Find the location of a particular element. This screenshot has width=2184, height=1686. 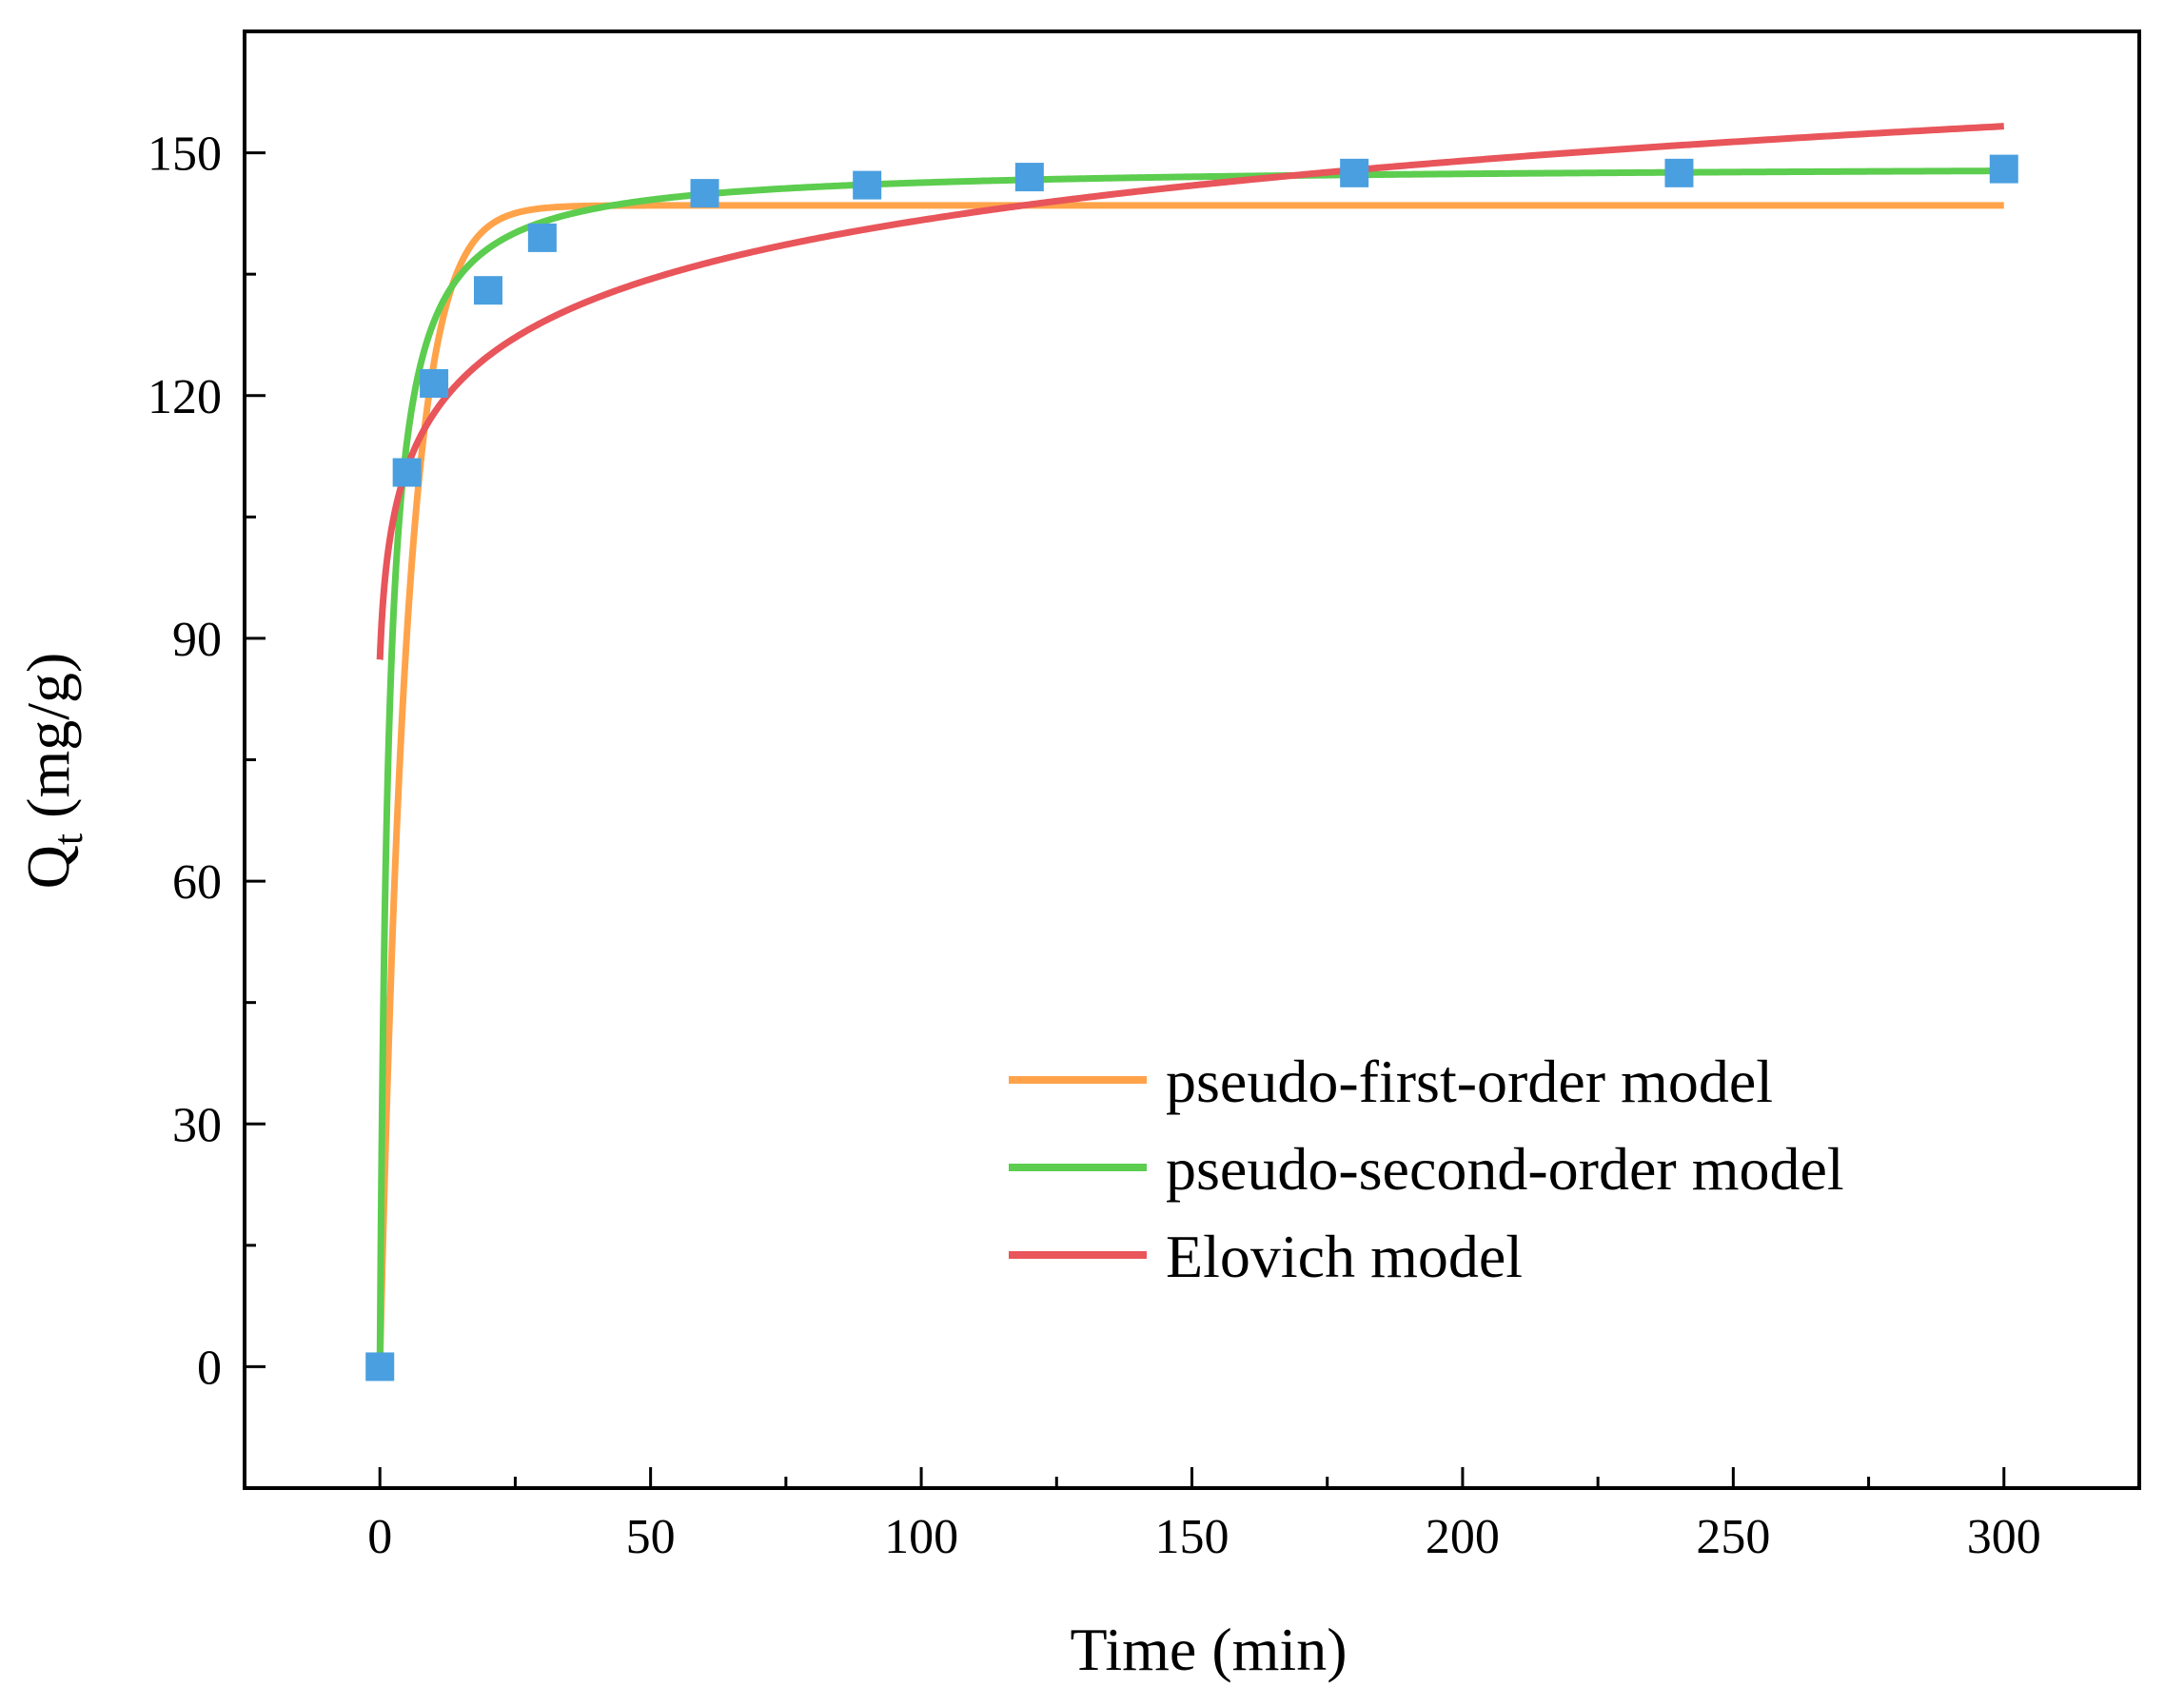

y-axis-title: Qt (mg/g) is located at coordinates (52, 771).